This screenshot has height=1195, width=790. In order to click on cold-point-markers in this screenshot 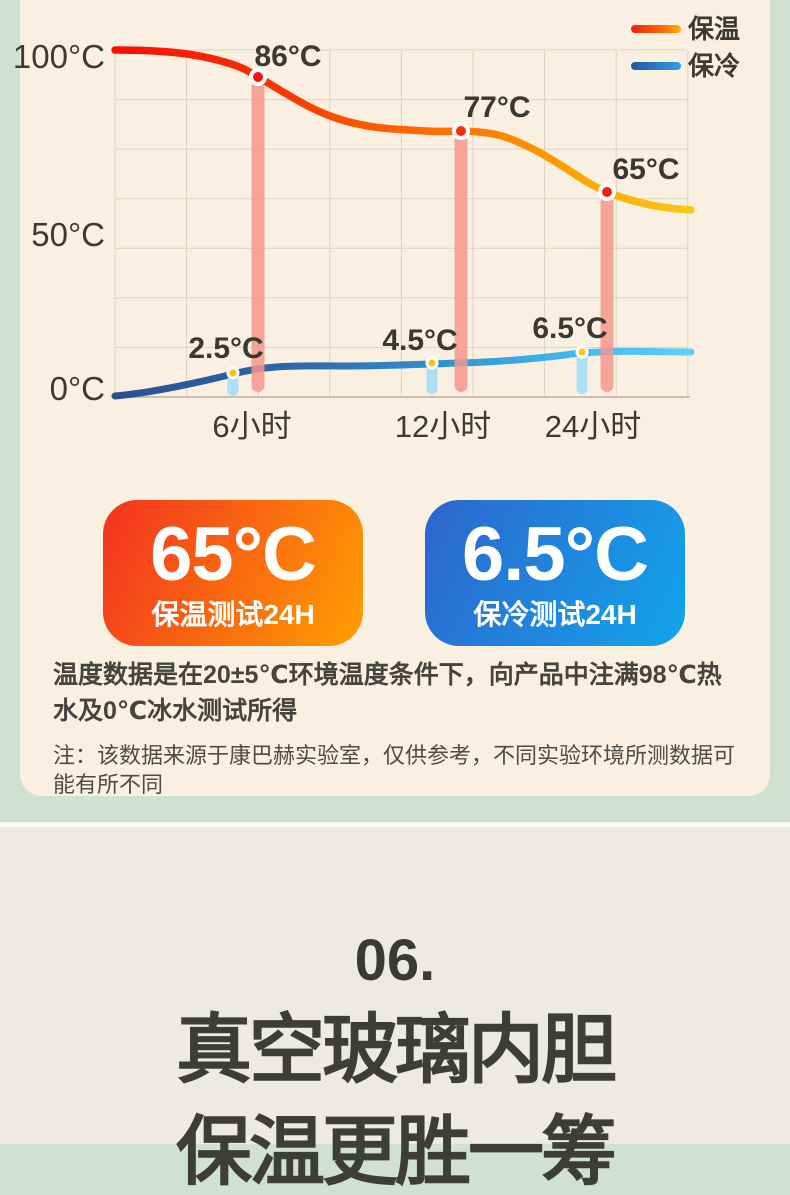, I will do `click(407, 362)`.